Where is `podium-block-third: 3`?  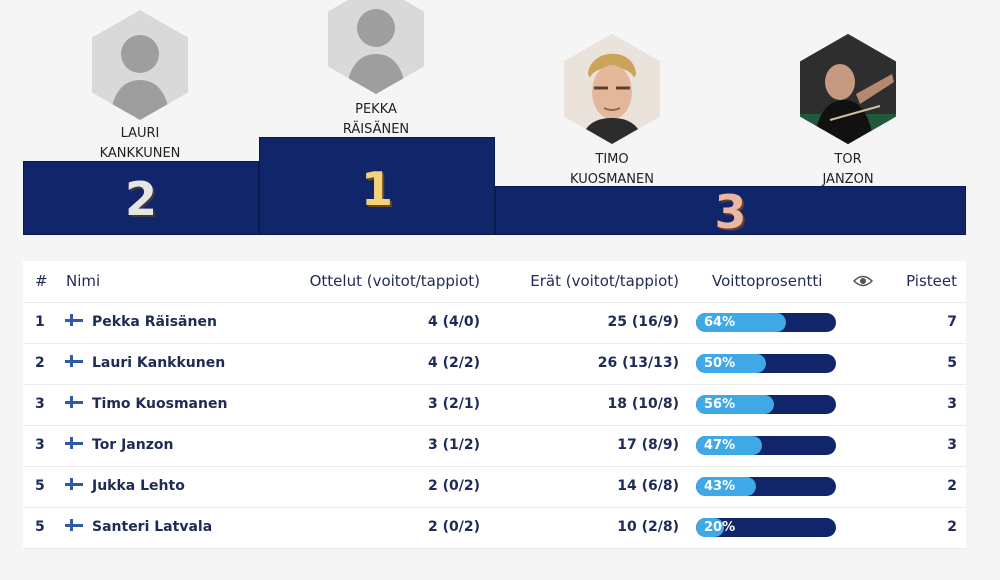
podium-block-third: 3 is located at coordinates (730, 212).